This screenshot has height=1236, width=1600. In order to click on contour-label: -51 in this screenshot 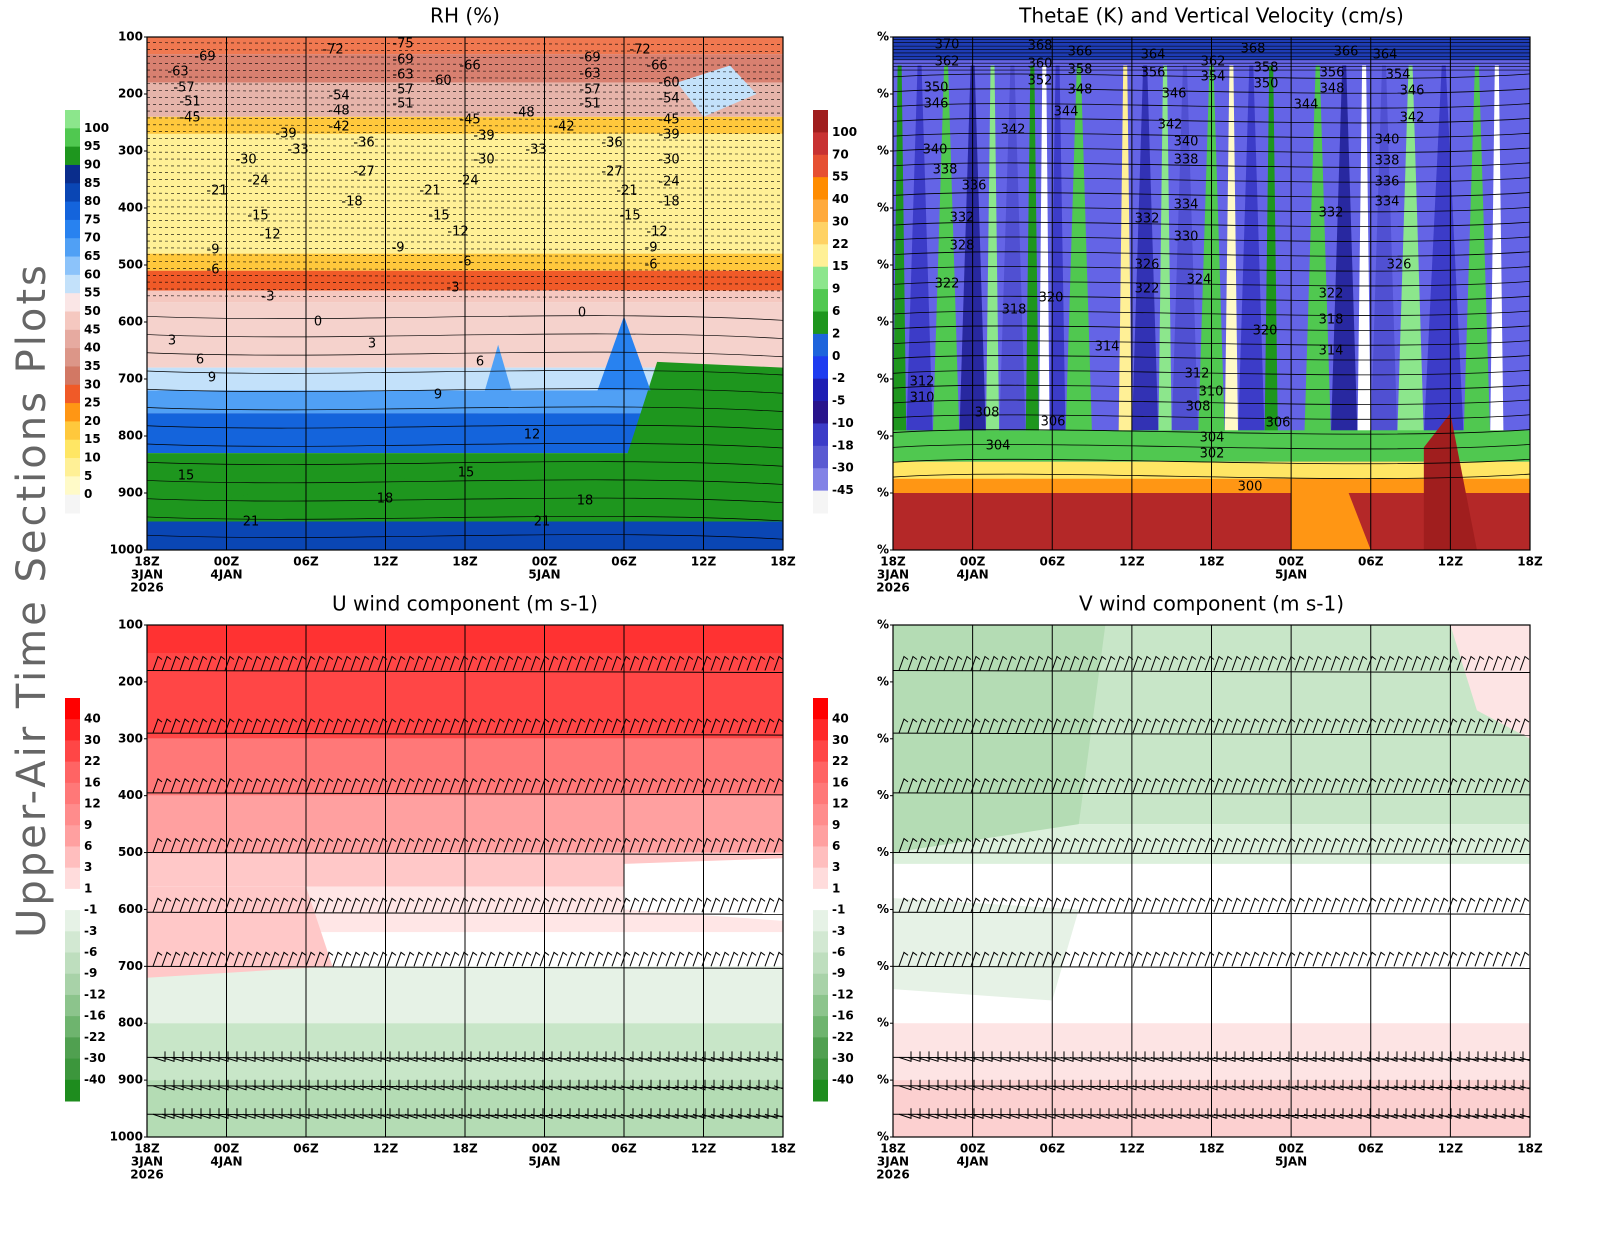, I will do `click(402, 104)`.